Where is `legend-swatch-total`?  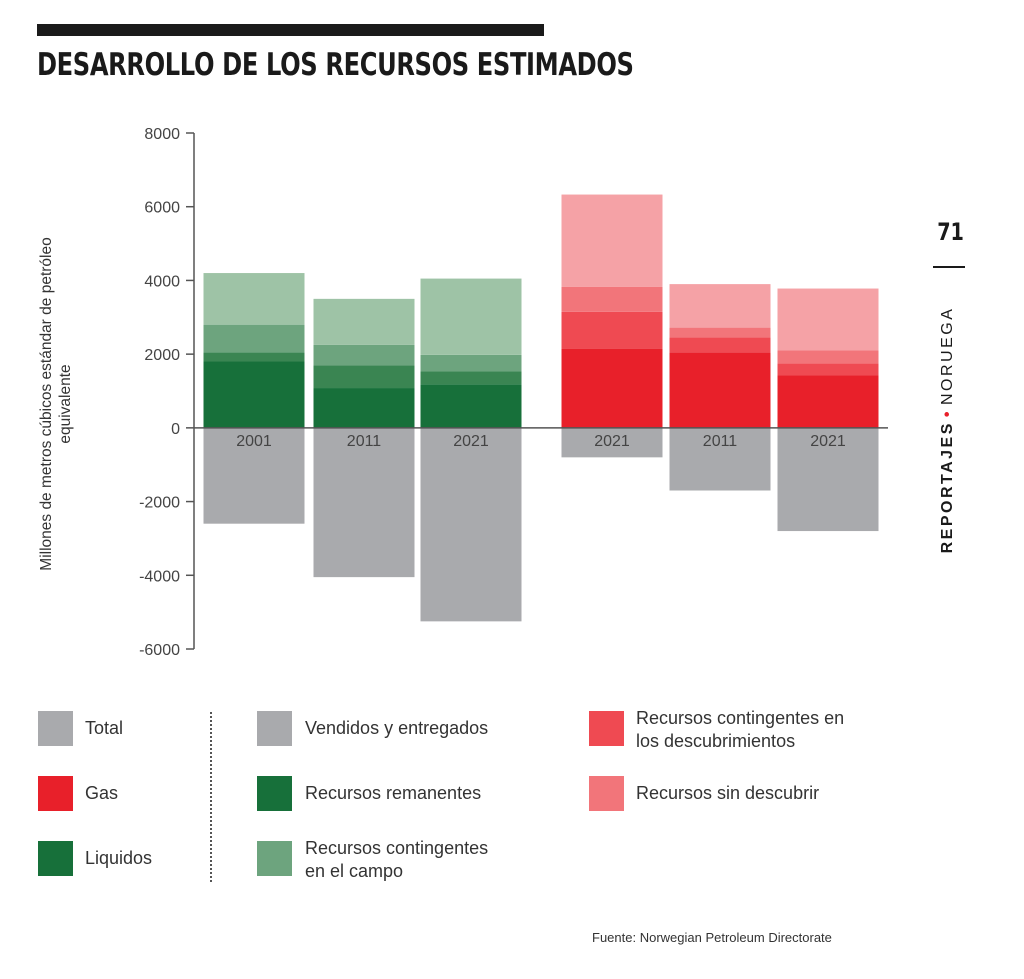 legend-swatch-total is located at coordinates (55, 728).